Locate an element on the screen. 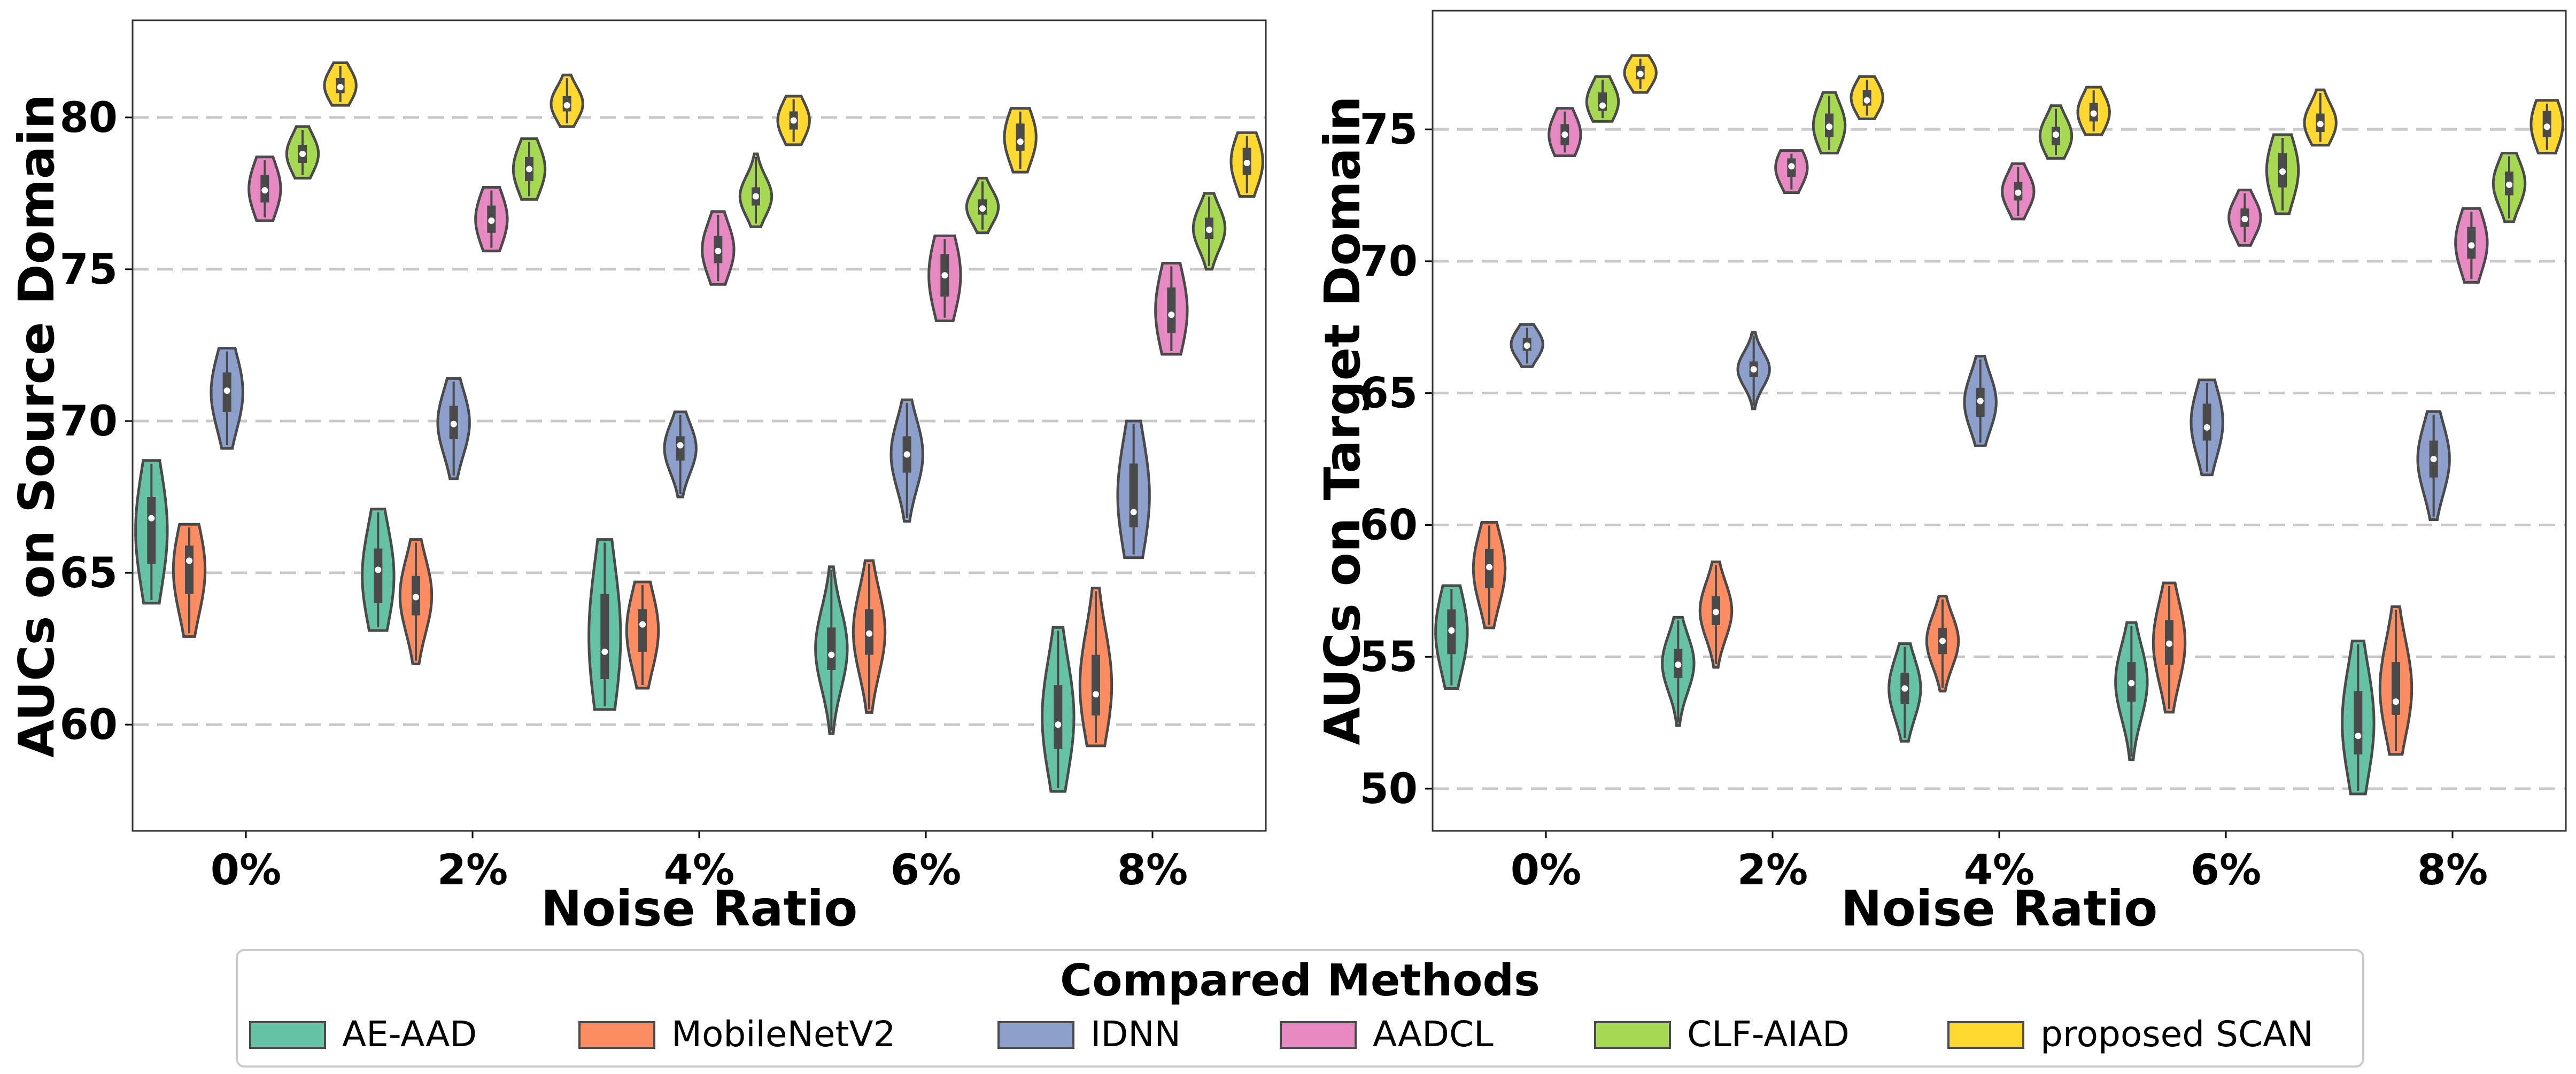  y-axis-label: AUCs on Target Domain is located at coordinates (1342, 420).